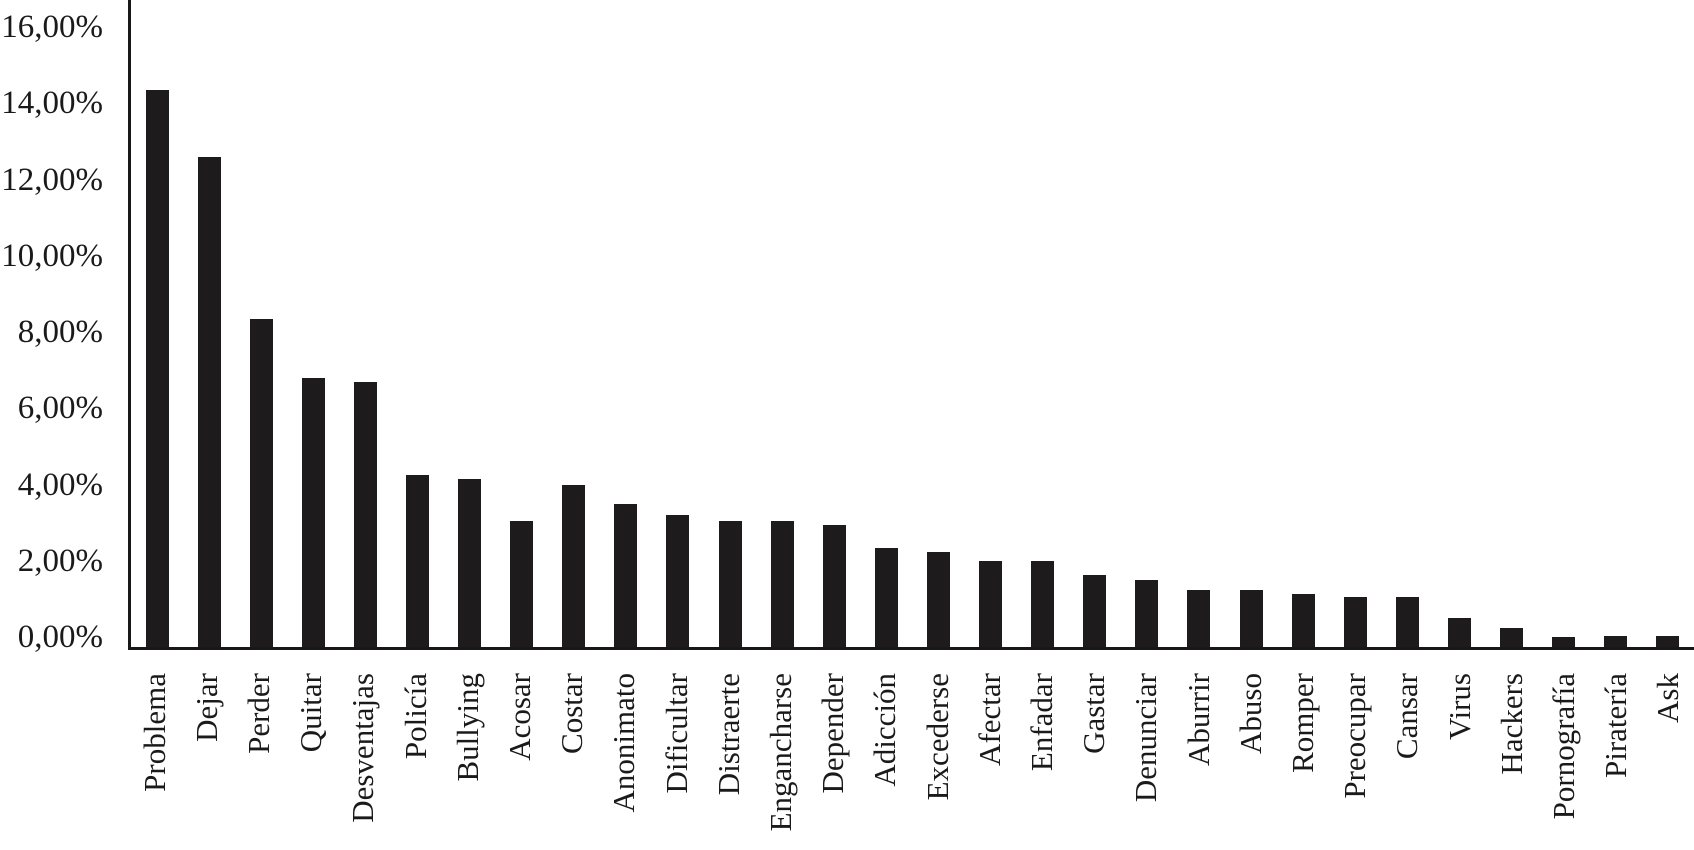 The image size is (1694, 850). Describe the element at coordinates (574, 565) in the screenshot. I see `bar-costar` at that location.